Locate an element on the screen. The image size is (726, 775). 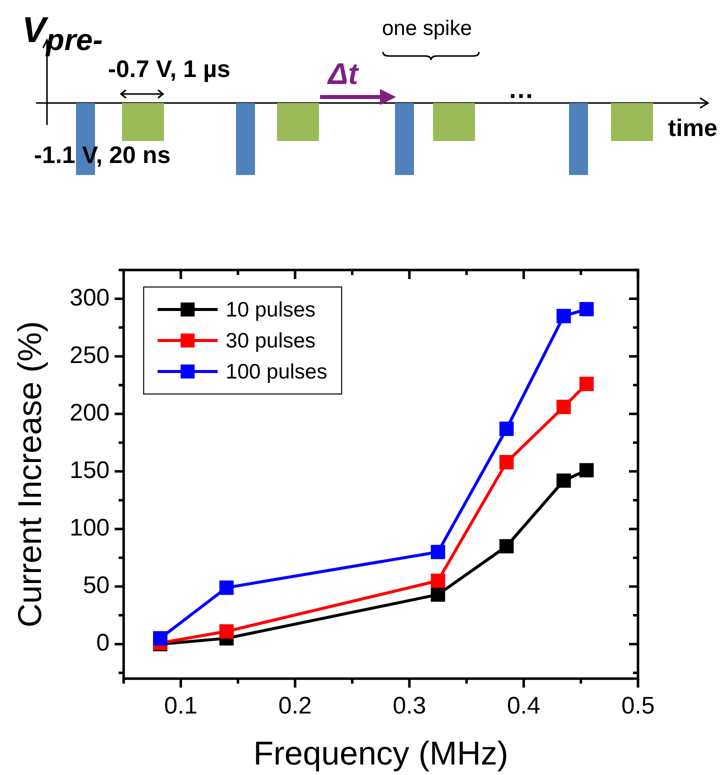
y-tick-label: 200 is located at coordinates (90, 413).